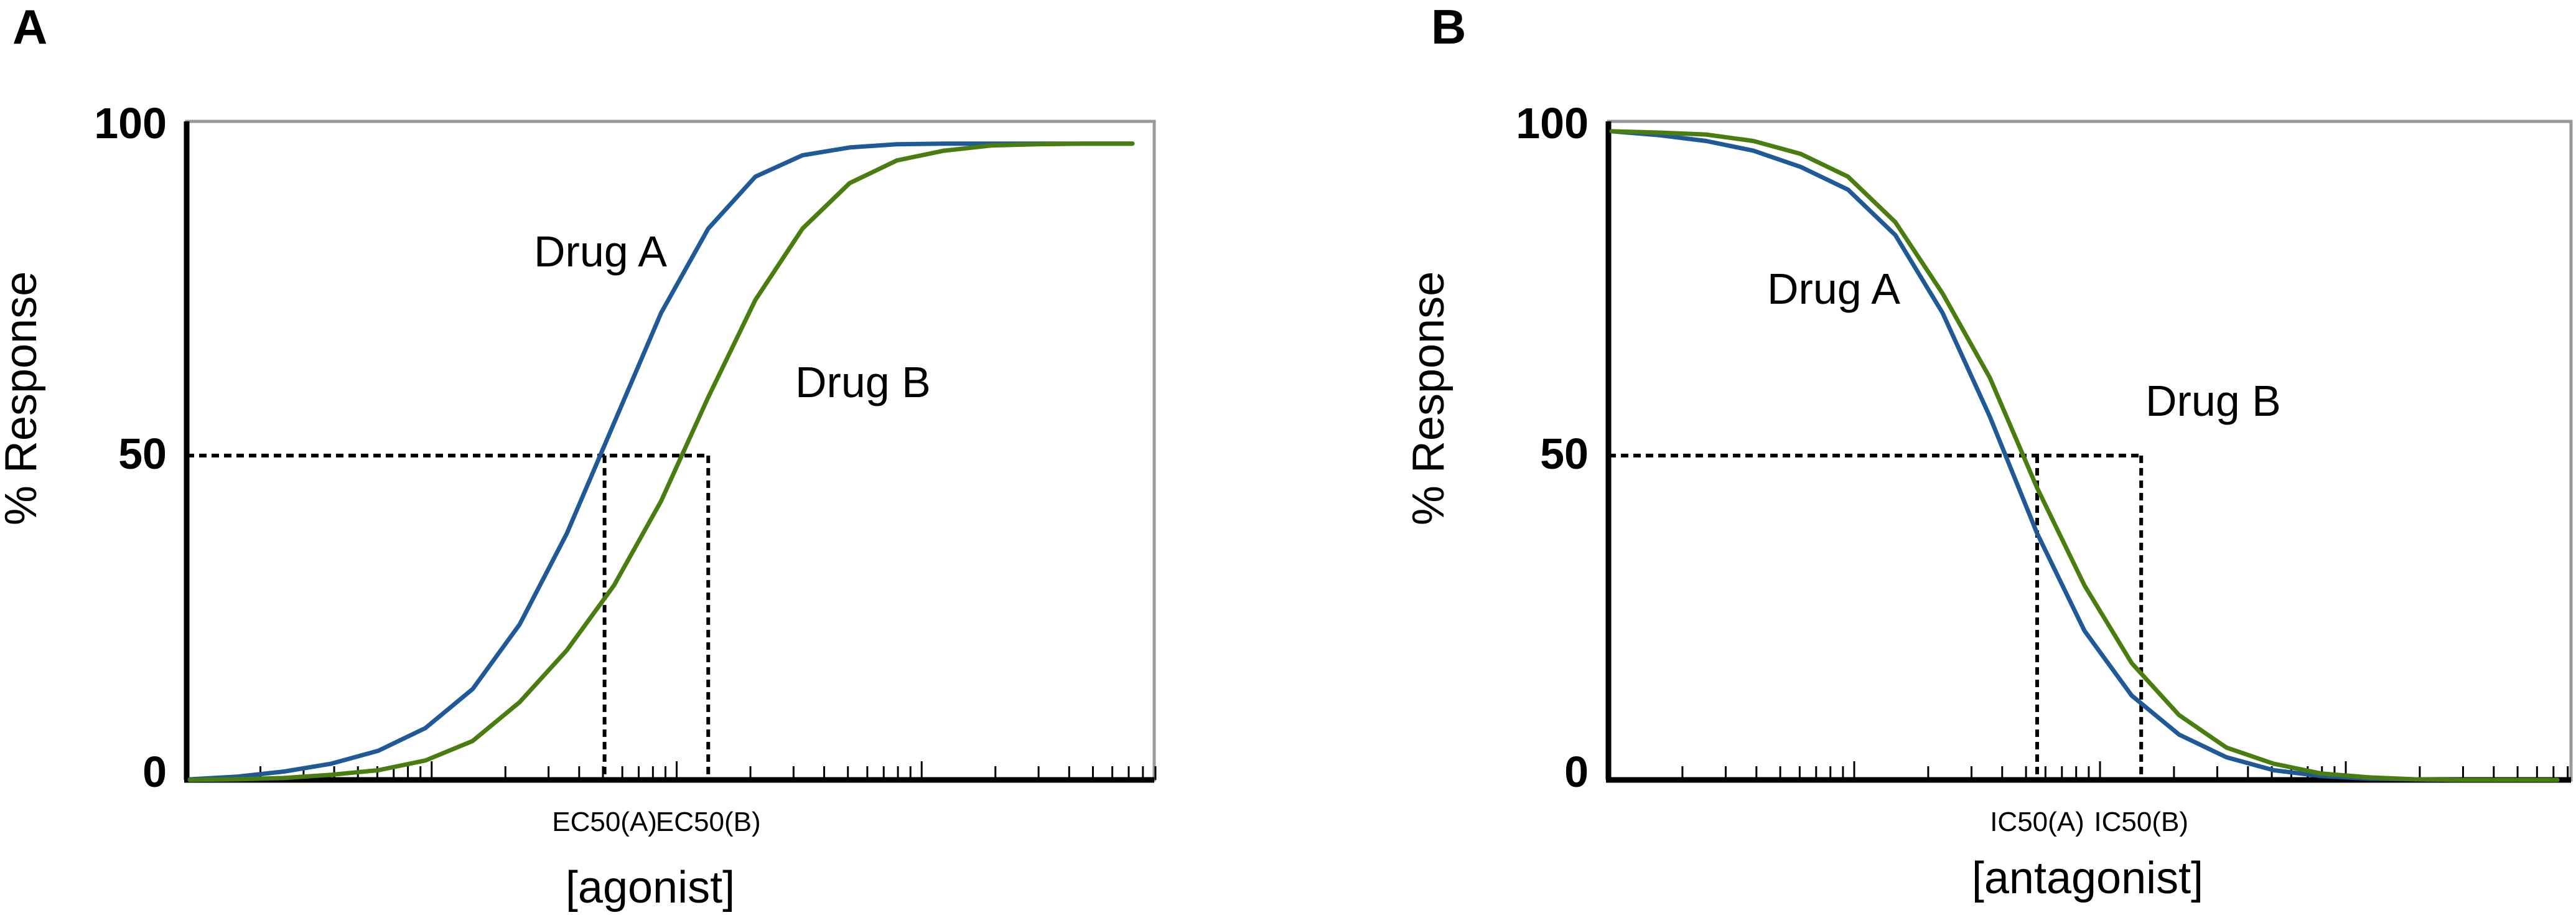  Describe the element at coordinates (863, 382) in the screenshot. I see `panel-a-drug-b-label: Drug B` at that location.